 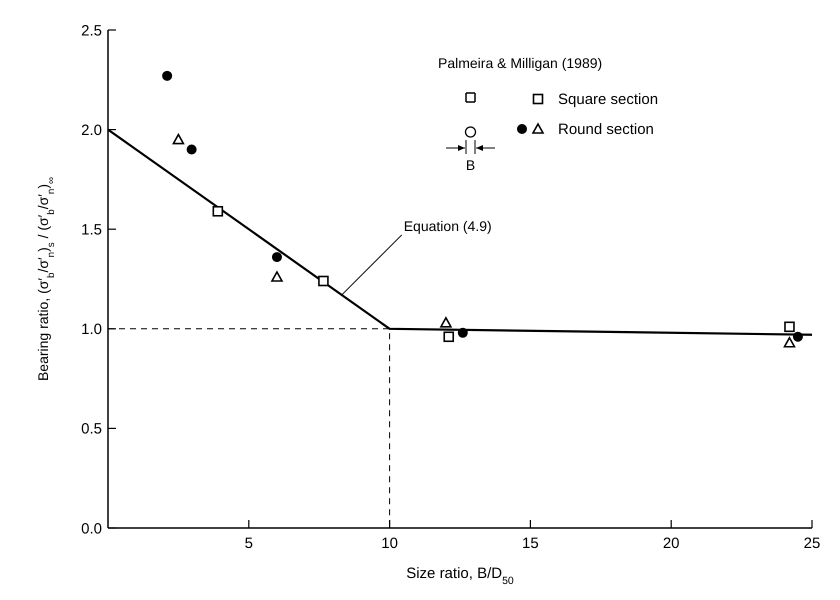 What do you see at coordinates (520, 63) in the screenshot?
I see `legend-title: Palmeira & Milligan (1989)` at bounding box center [520, 63].